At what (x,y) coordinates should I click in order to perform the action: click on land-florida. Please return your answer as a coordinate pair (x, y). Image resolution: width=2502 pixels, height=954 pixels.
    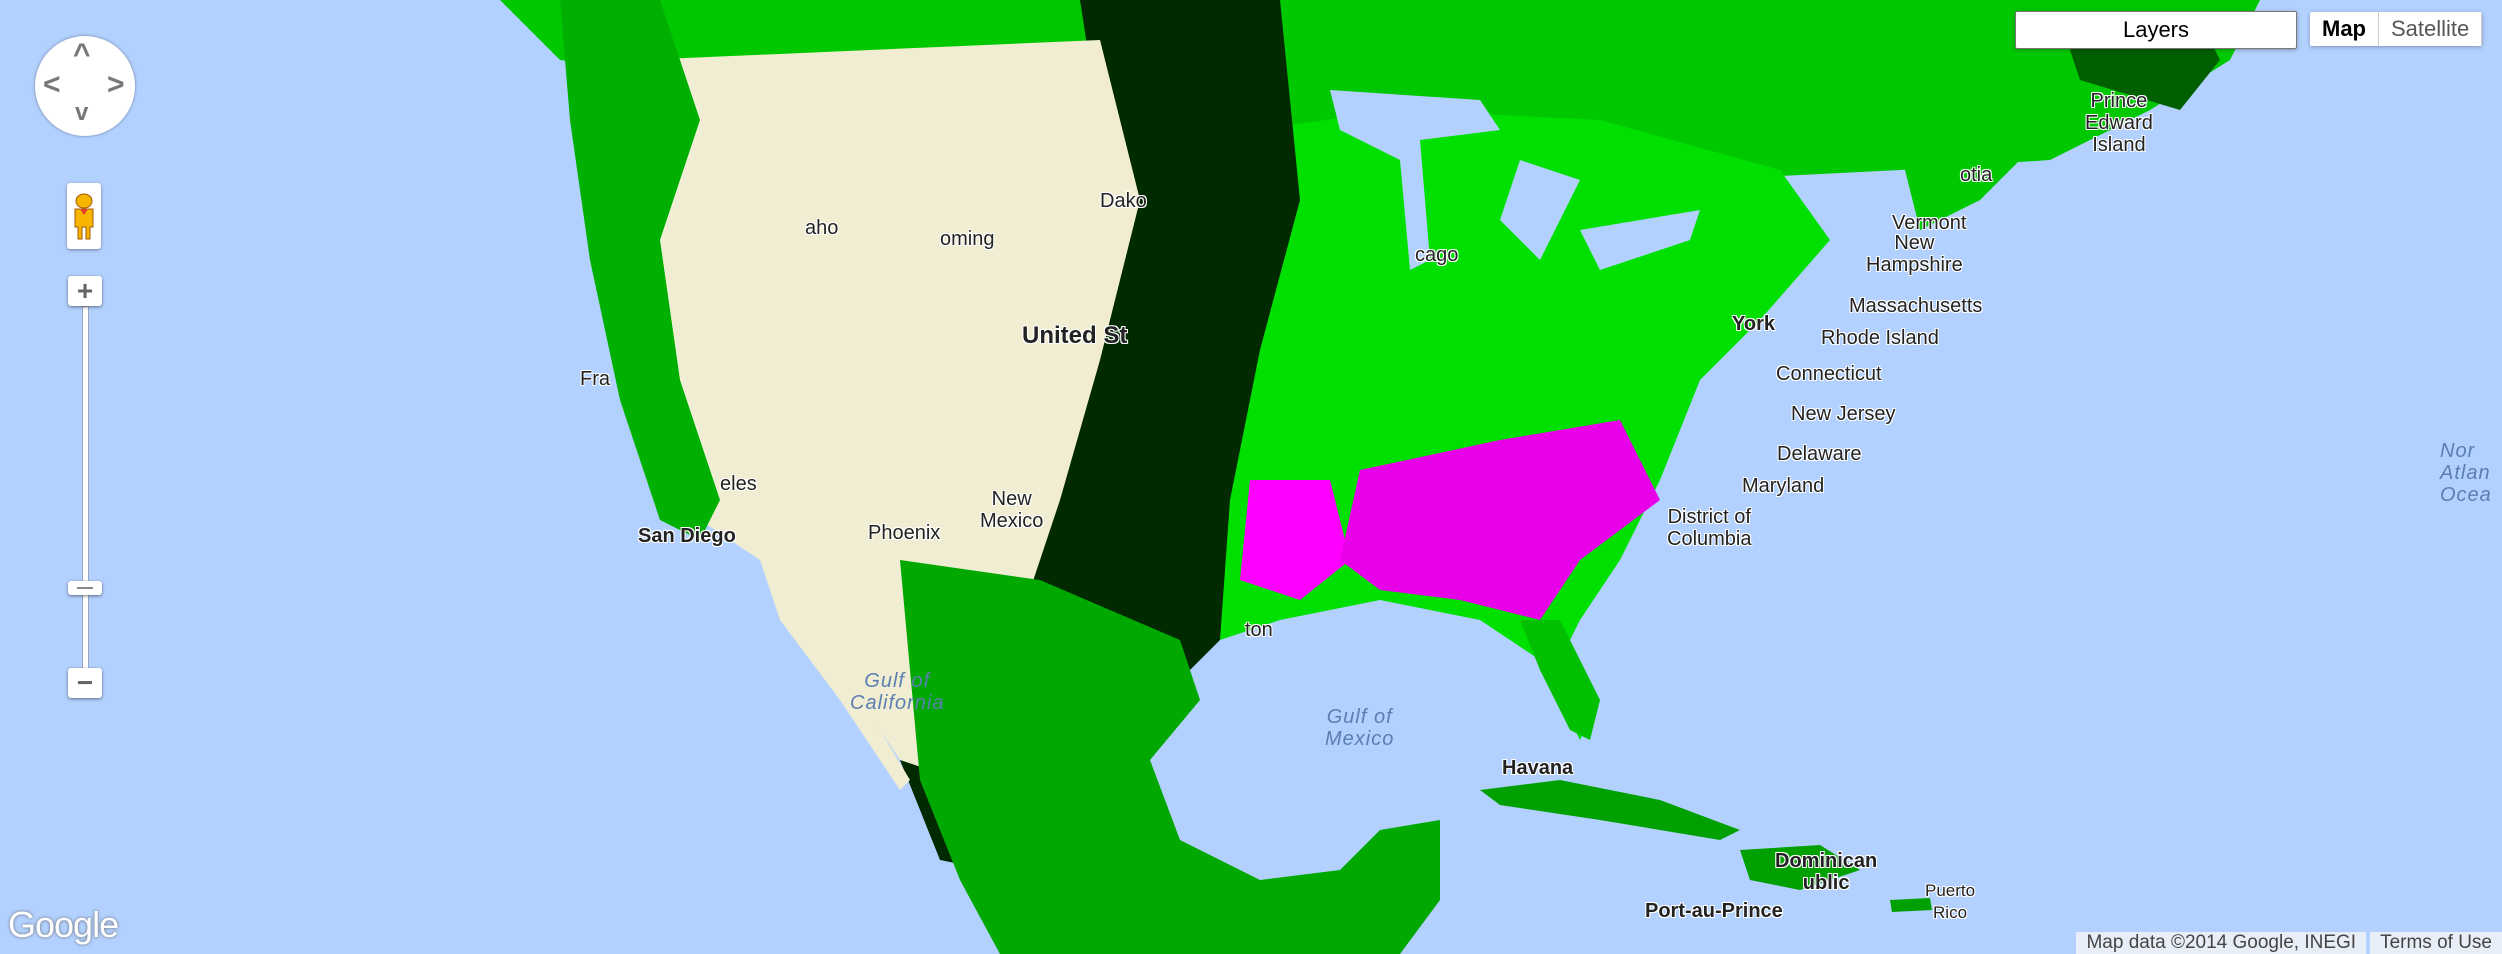
    Looking at the image, I should click on (1560, 680).